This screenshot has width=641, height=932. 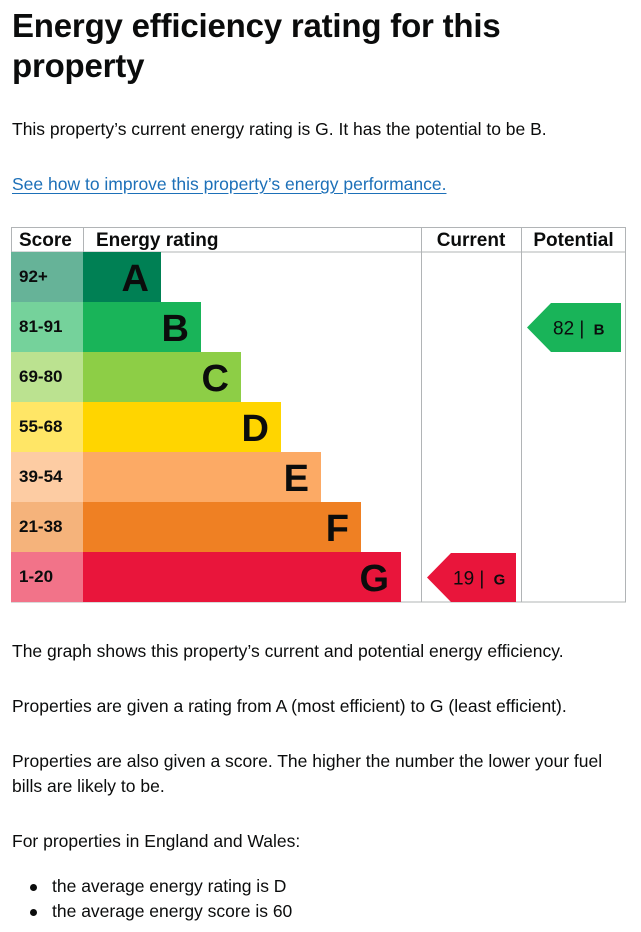 I want to click on current-rating-score: 19 |, so click(x=471, y=579).